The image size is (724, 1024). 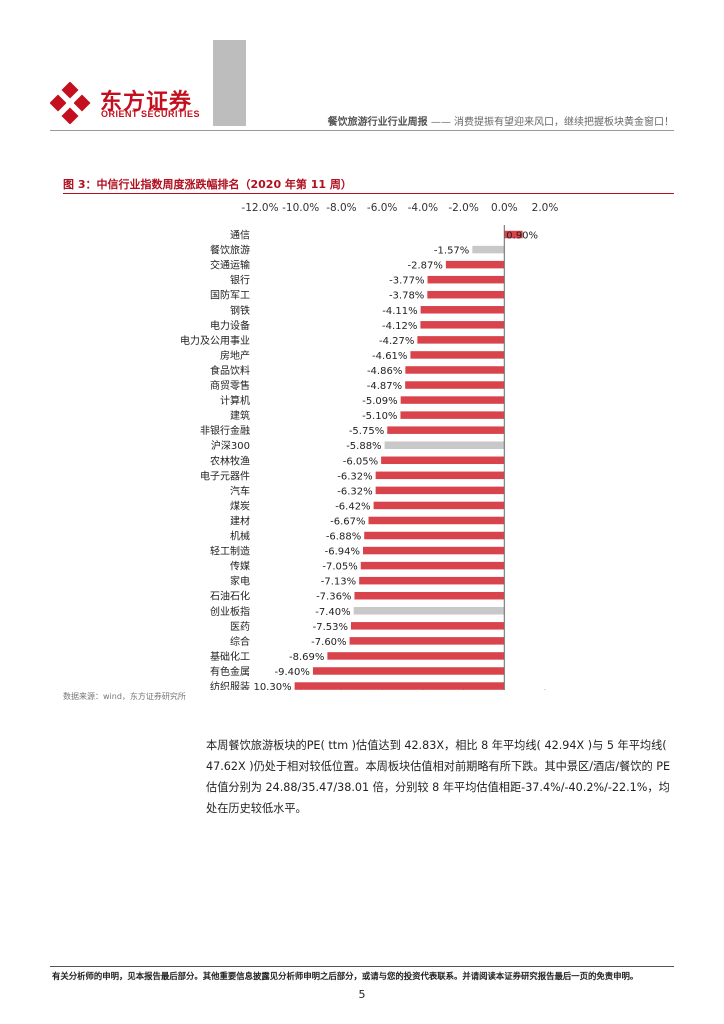 What do you see at coordinates (306, 657) in the screenshot?
I see `data-label: -8.69%` at bounding box center [306, 657].